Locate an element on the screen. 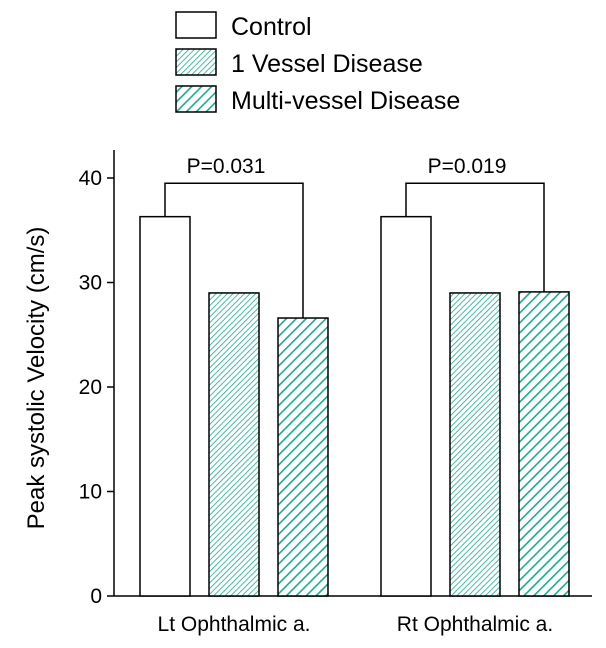 This screenshot has width=606, height=648. legend-label: Control is located at coordinates (271, 27).